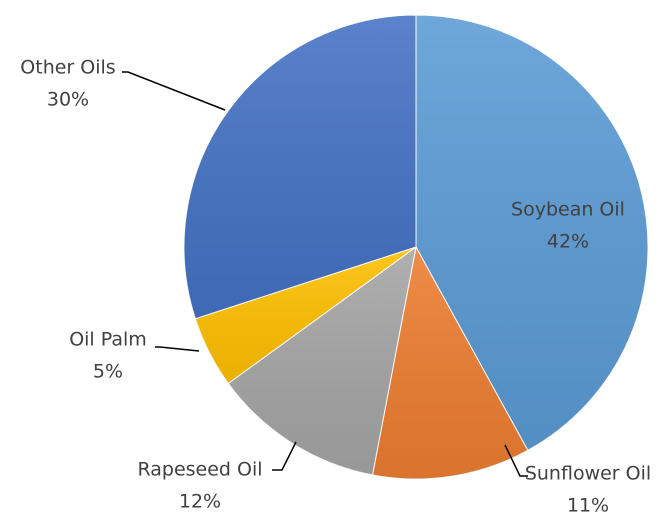 The width and height of the screenshot is (671, 519). I want to click on slice-label: Sunflower Oil, so click(588, 474).